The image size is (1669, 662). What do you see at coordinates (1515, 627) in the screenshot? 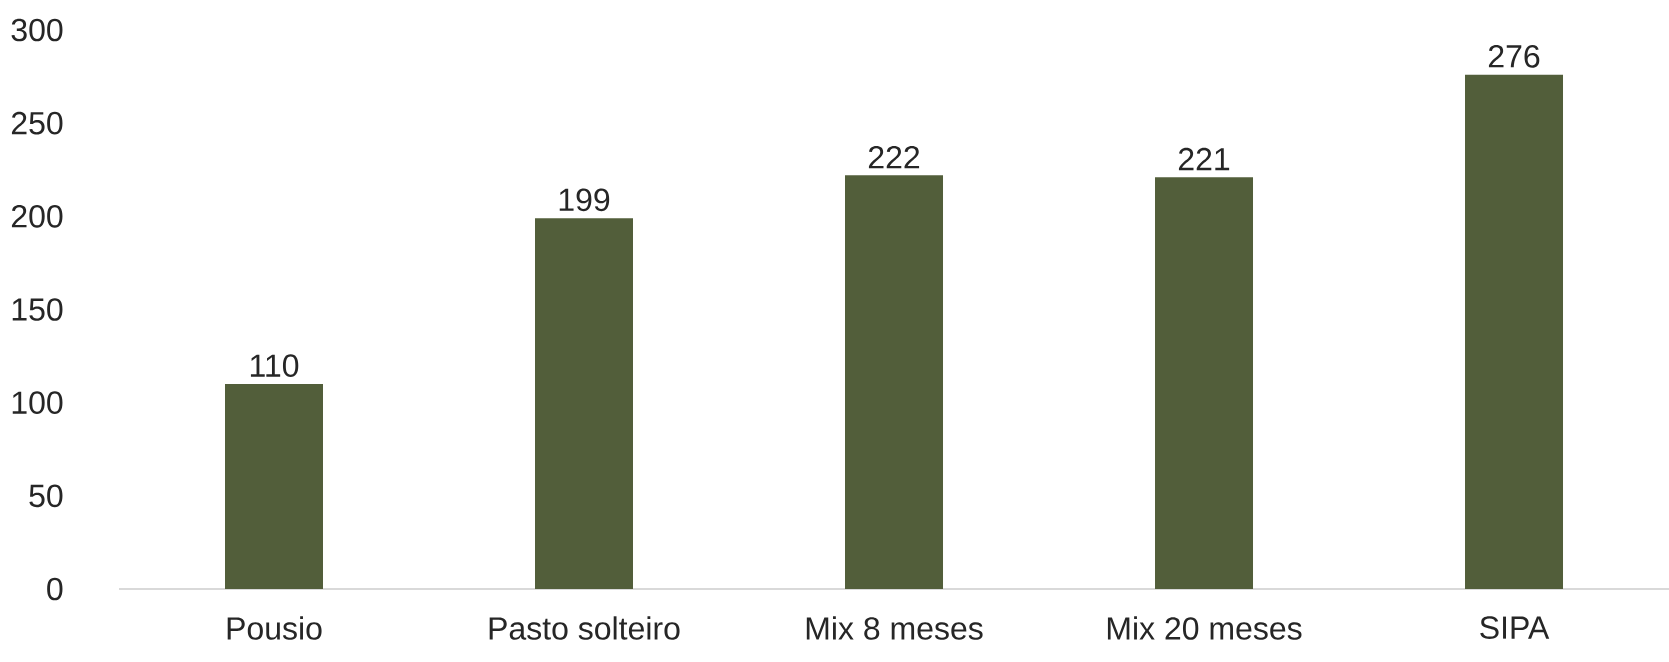
I see `x-tick-label: SIPA` at bounding box center [1515, 627].